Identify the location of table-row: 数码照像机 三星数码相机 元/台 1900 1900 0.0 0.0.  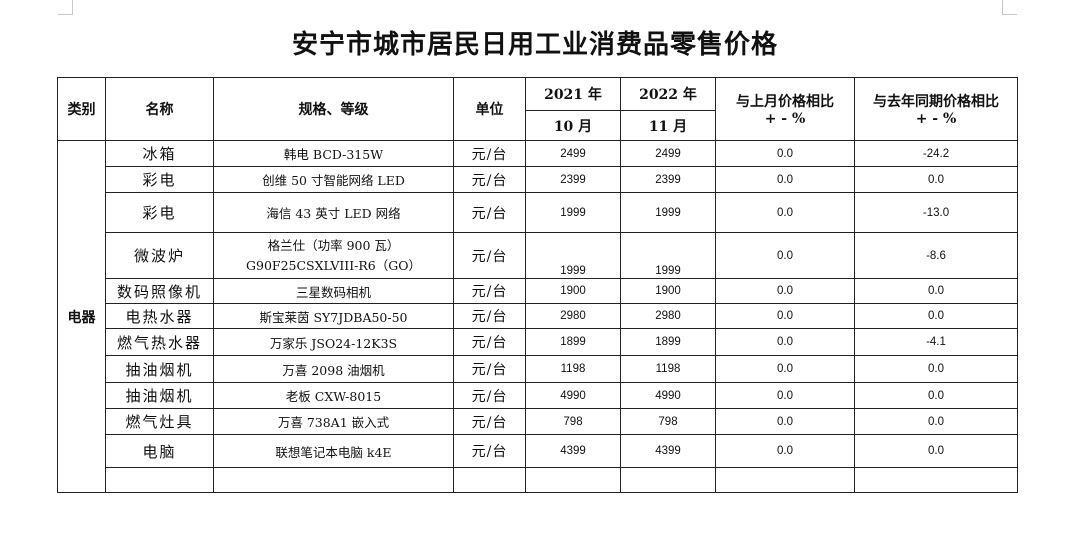
(538, 291).